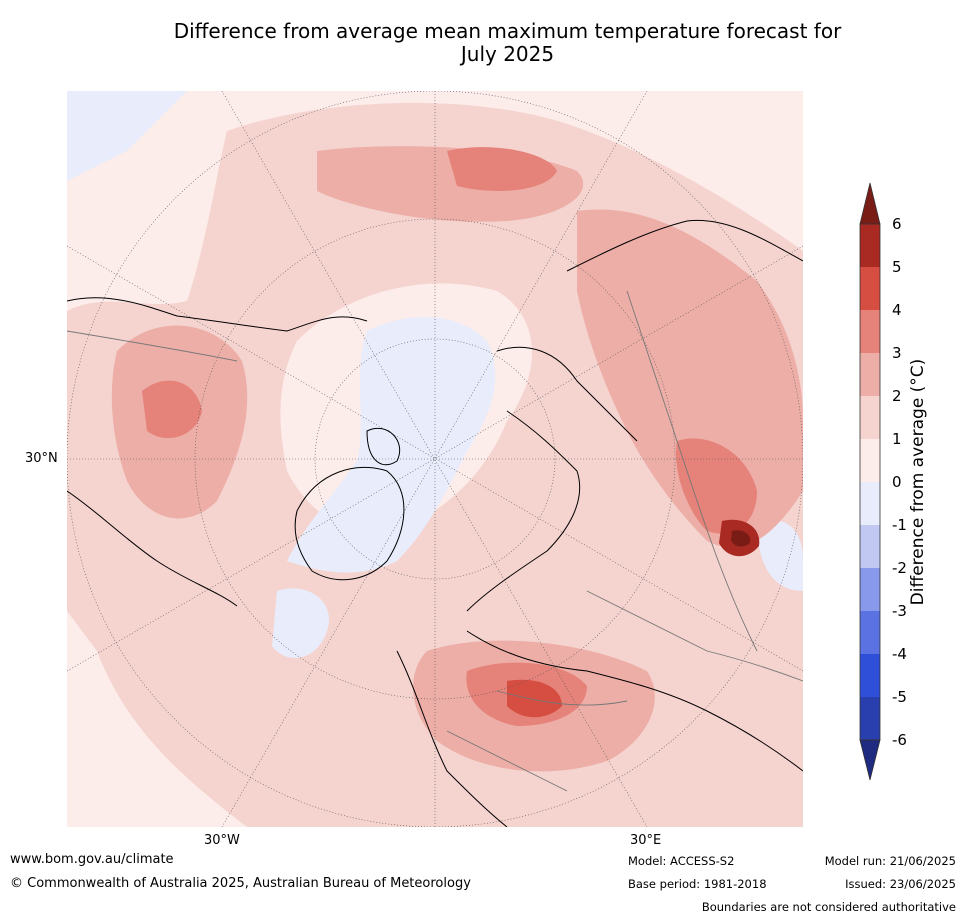  I want to click on colorbar-tick: 5, so click(897, 267).